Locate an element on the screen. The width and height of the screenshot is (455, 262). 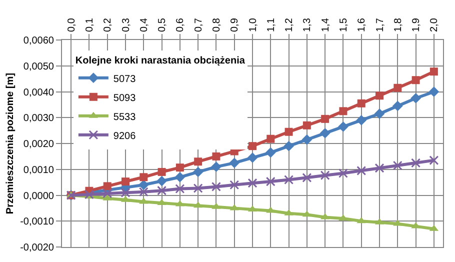
x-tick-label: 1,1 is located at coordinates (271, 25).